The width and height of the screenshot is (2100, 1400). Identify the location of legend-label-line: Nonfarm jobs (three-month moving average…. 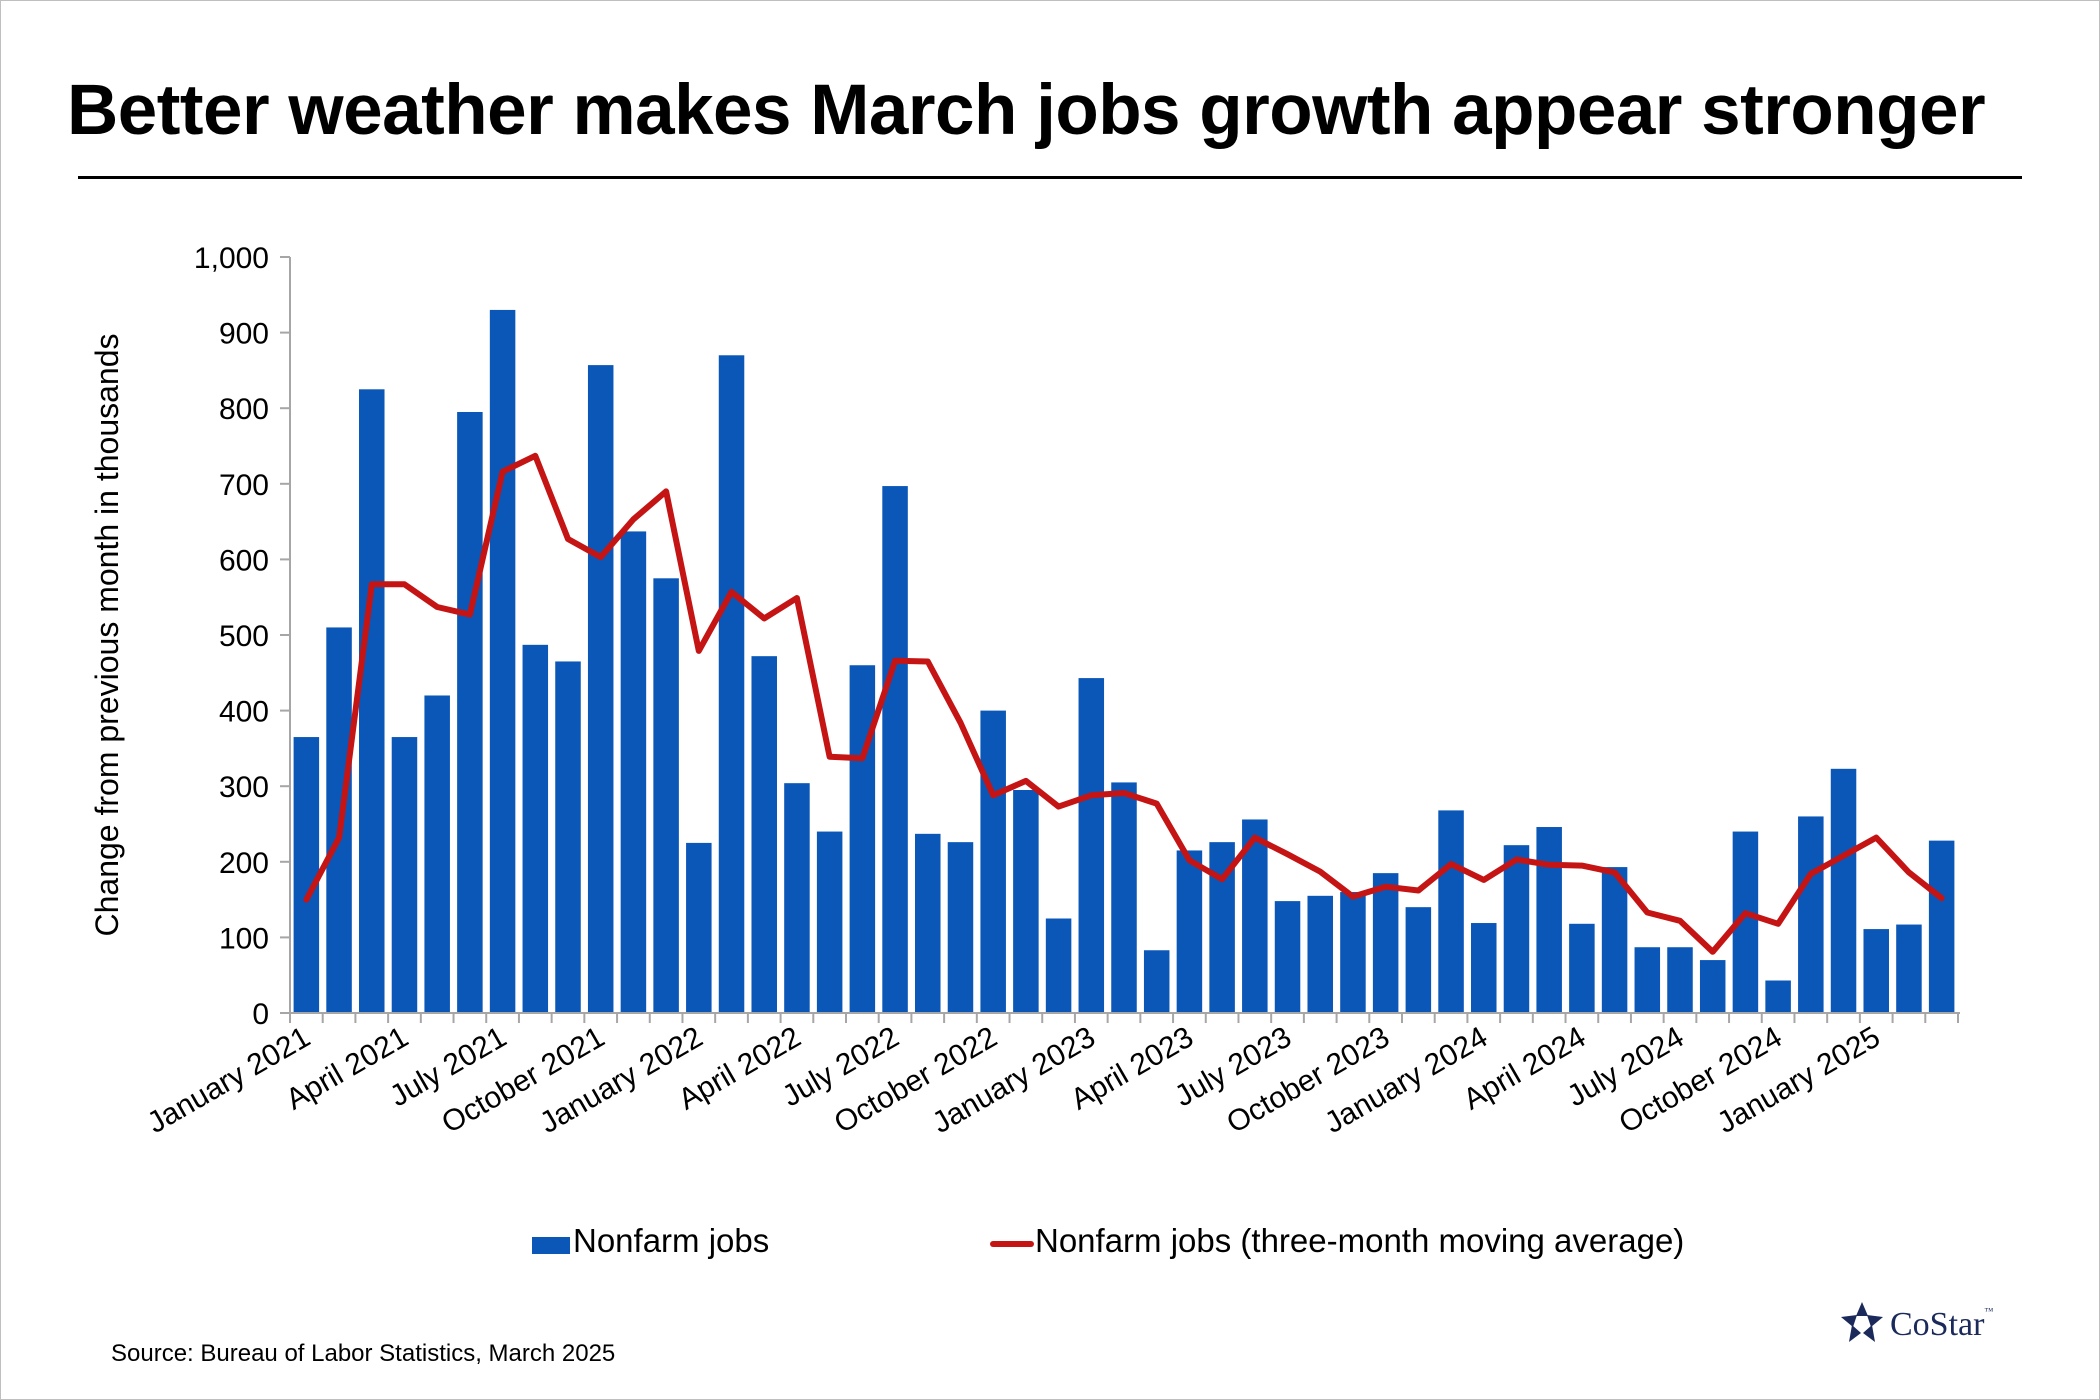
(1360, 1240).